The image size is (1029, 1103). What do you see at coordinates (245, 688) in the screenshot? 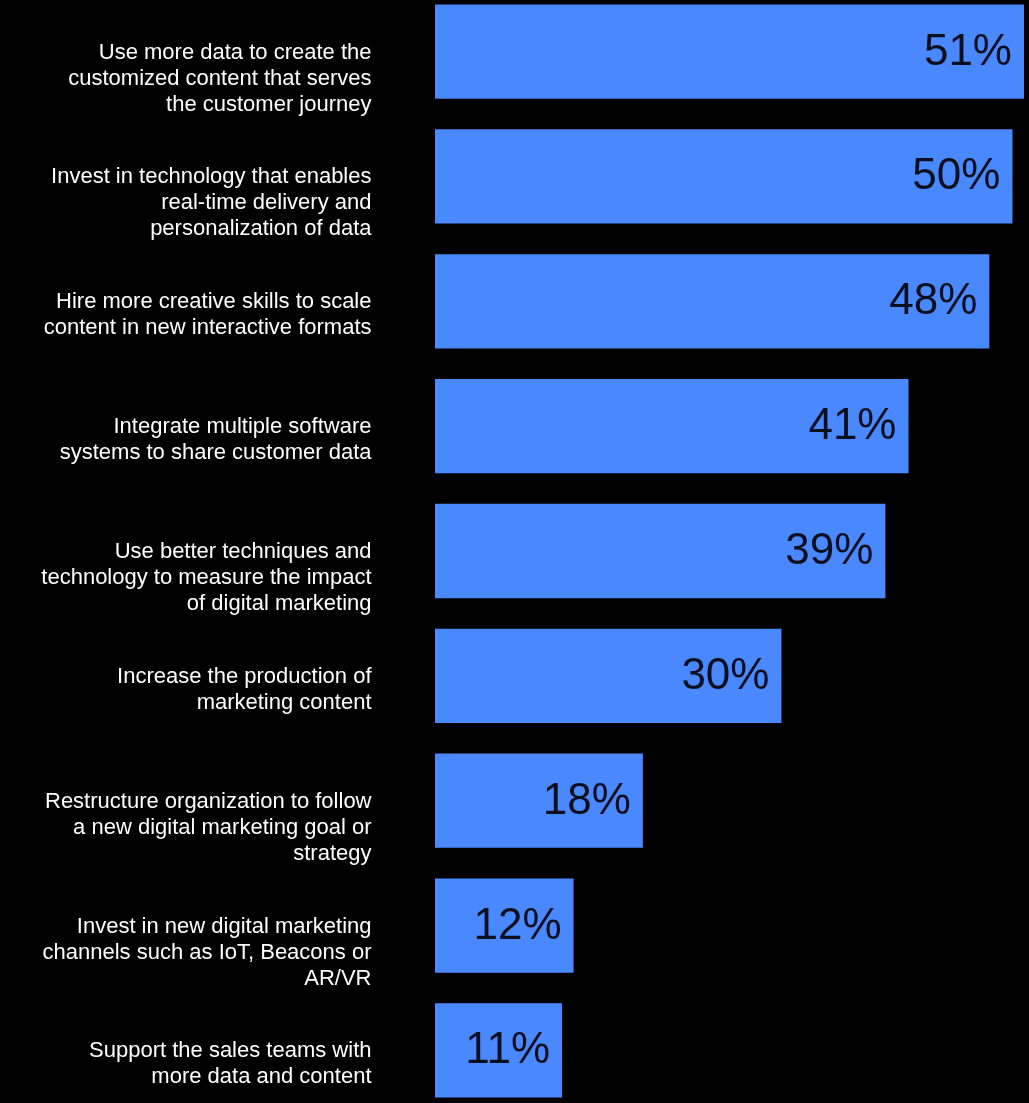
I see `y-tick-label: Increase the production of marketing content` at bounding box center [245, 688].